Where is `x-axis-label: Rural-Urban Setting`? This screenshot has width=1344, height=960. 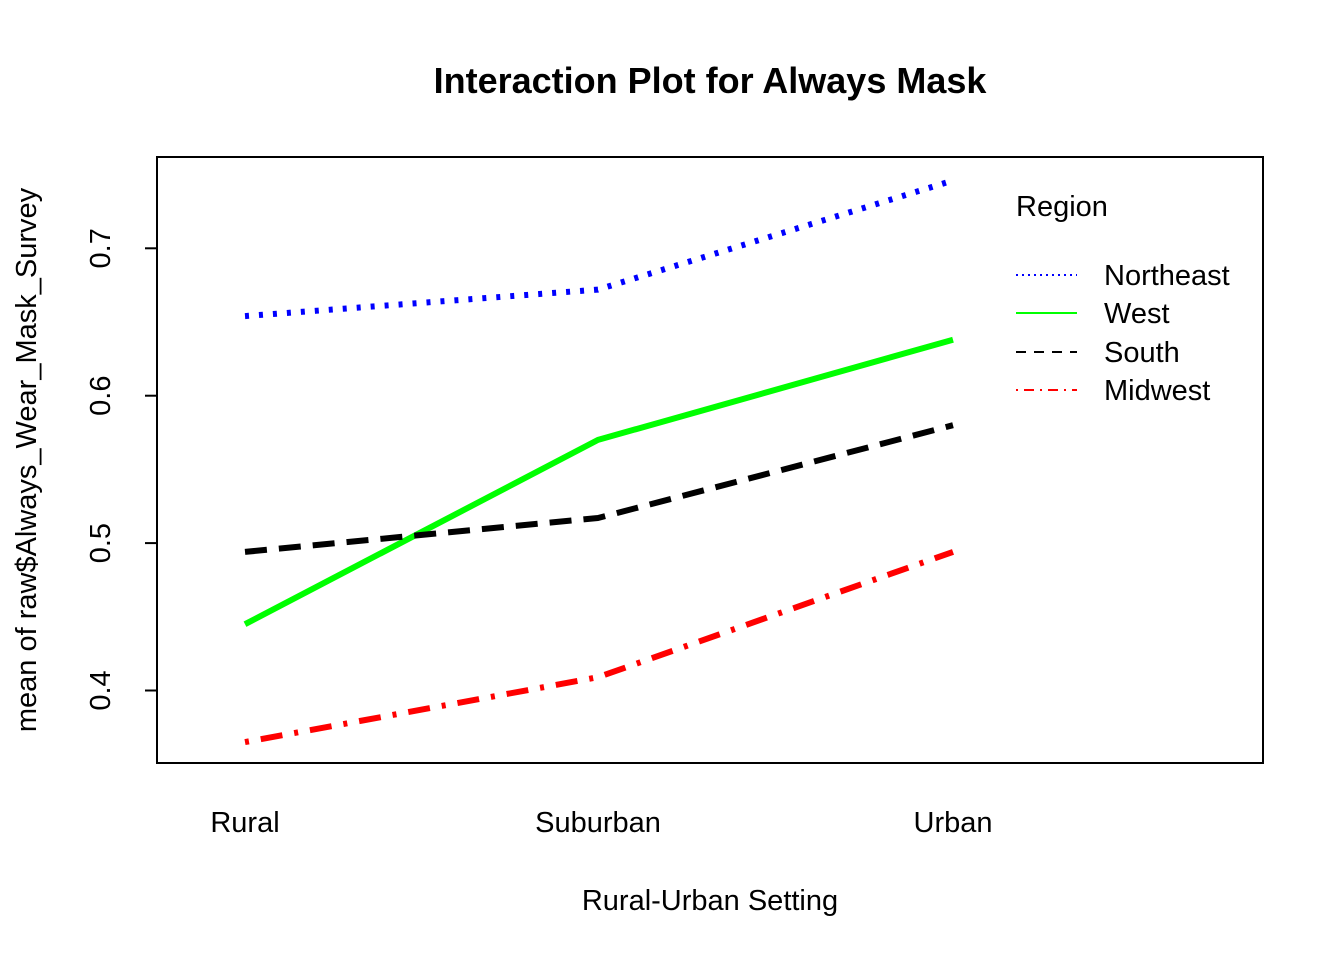 x-axis-label: Rural-Urban Setting is located at coordinates (710, 901).